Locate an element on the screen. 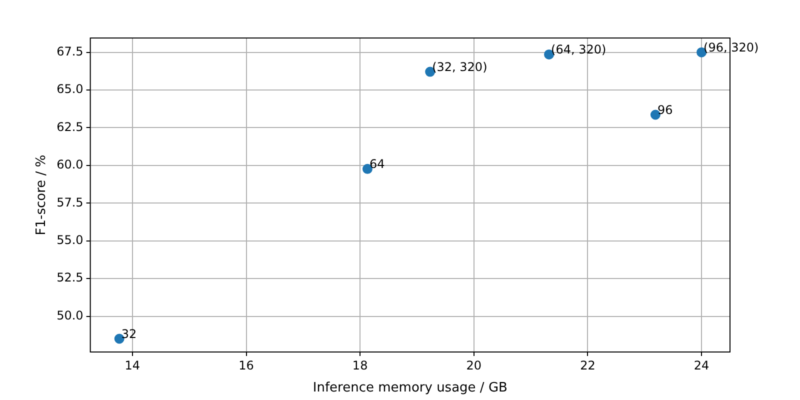  x-tick-label: 20 is located at coordinates (474, 365).